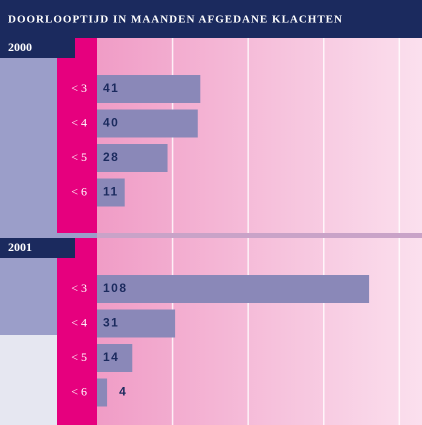 This screenshot has width=422, height=425. I want to click on value-label: 31, so click(111, 323).